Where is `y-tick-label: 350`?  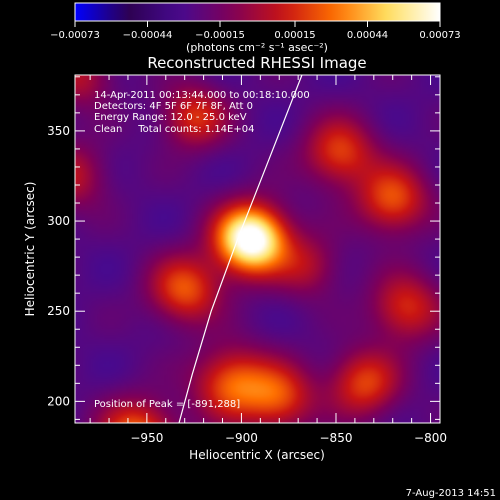
y-tick-label: 350 is located at coordinates (58, 131).